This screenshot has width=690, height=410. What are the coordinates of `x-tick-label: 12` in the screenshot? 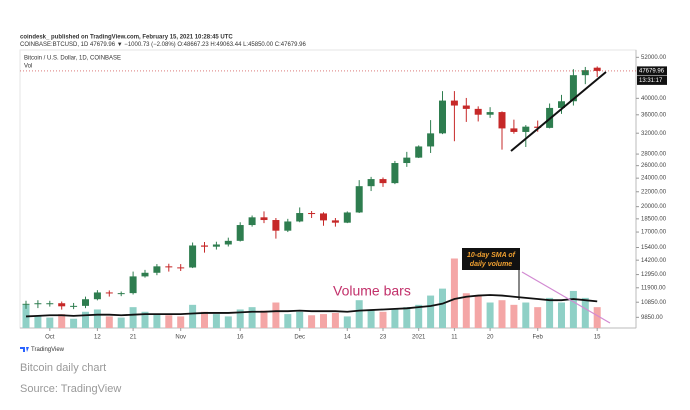 It's located at (97, 338).